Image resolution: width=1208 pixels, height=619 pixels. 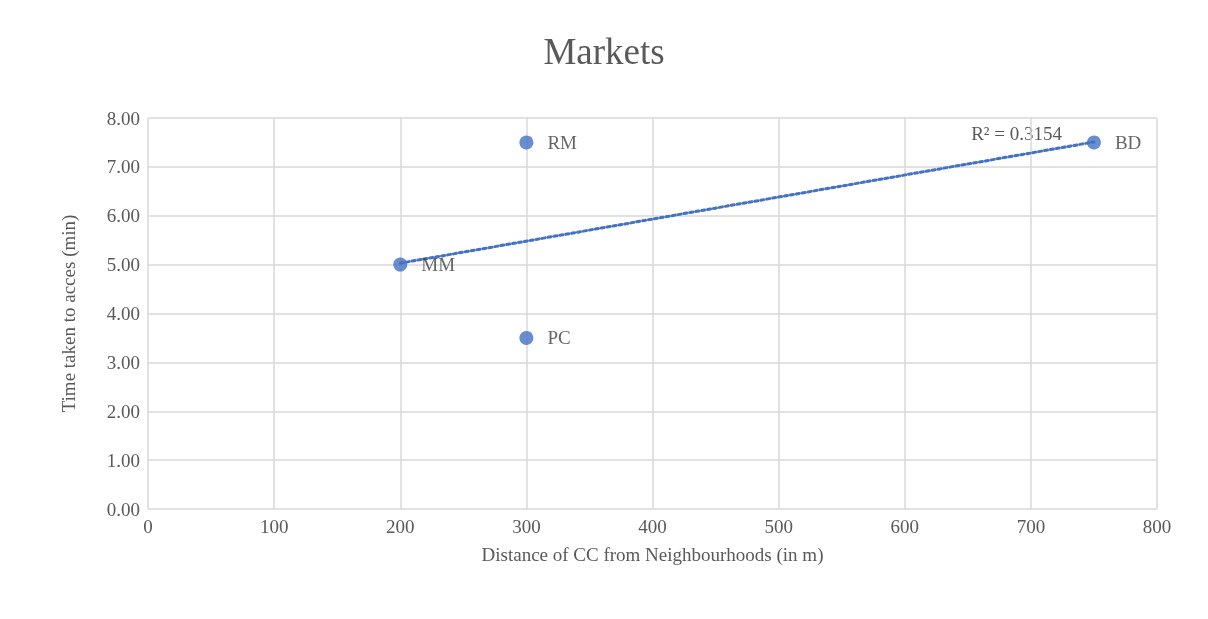 I want to click on y-tick-label: 3.00, so click(x=123, y=362).